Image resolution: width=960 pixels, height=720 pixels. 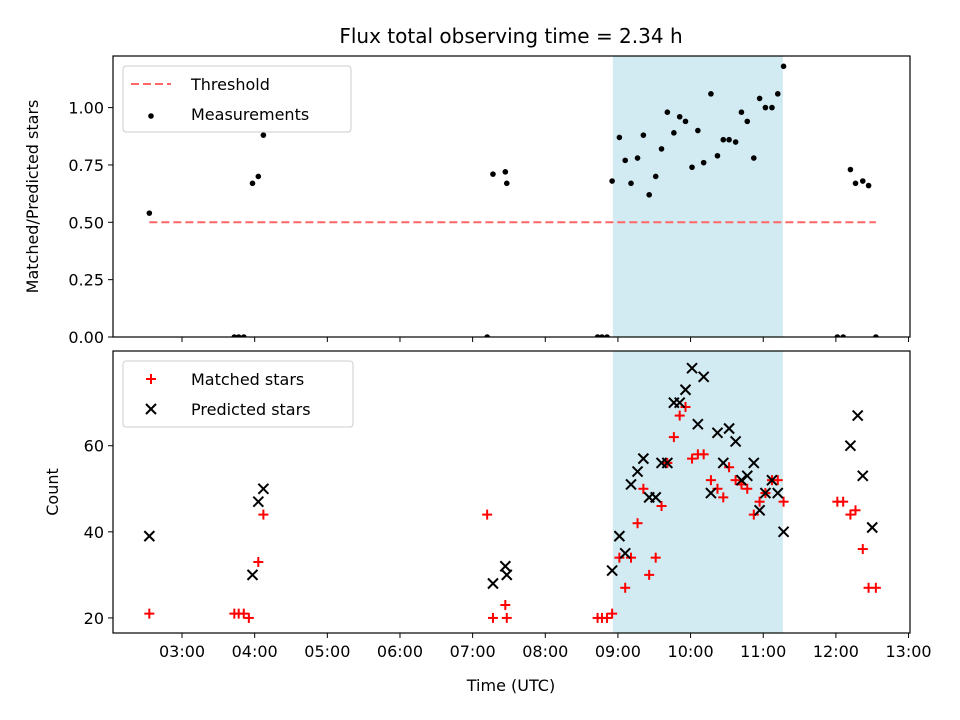 What do you see at coordinates (86, 280) in the screenshot?
I see `y-tick-label: 0.25` at bounding box center [86, 280].